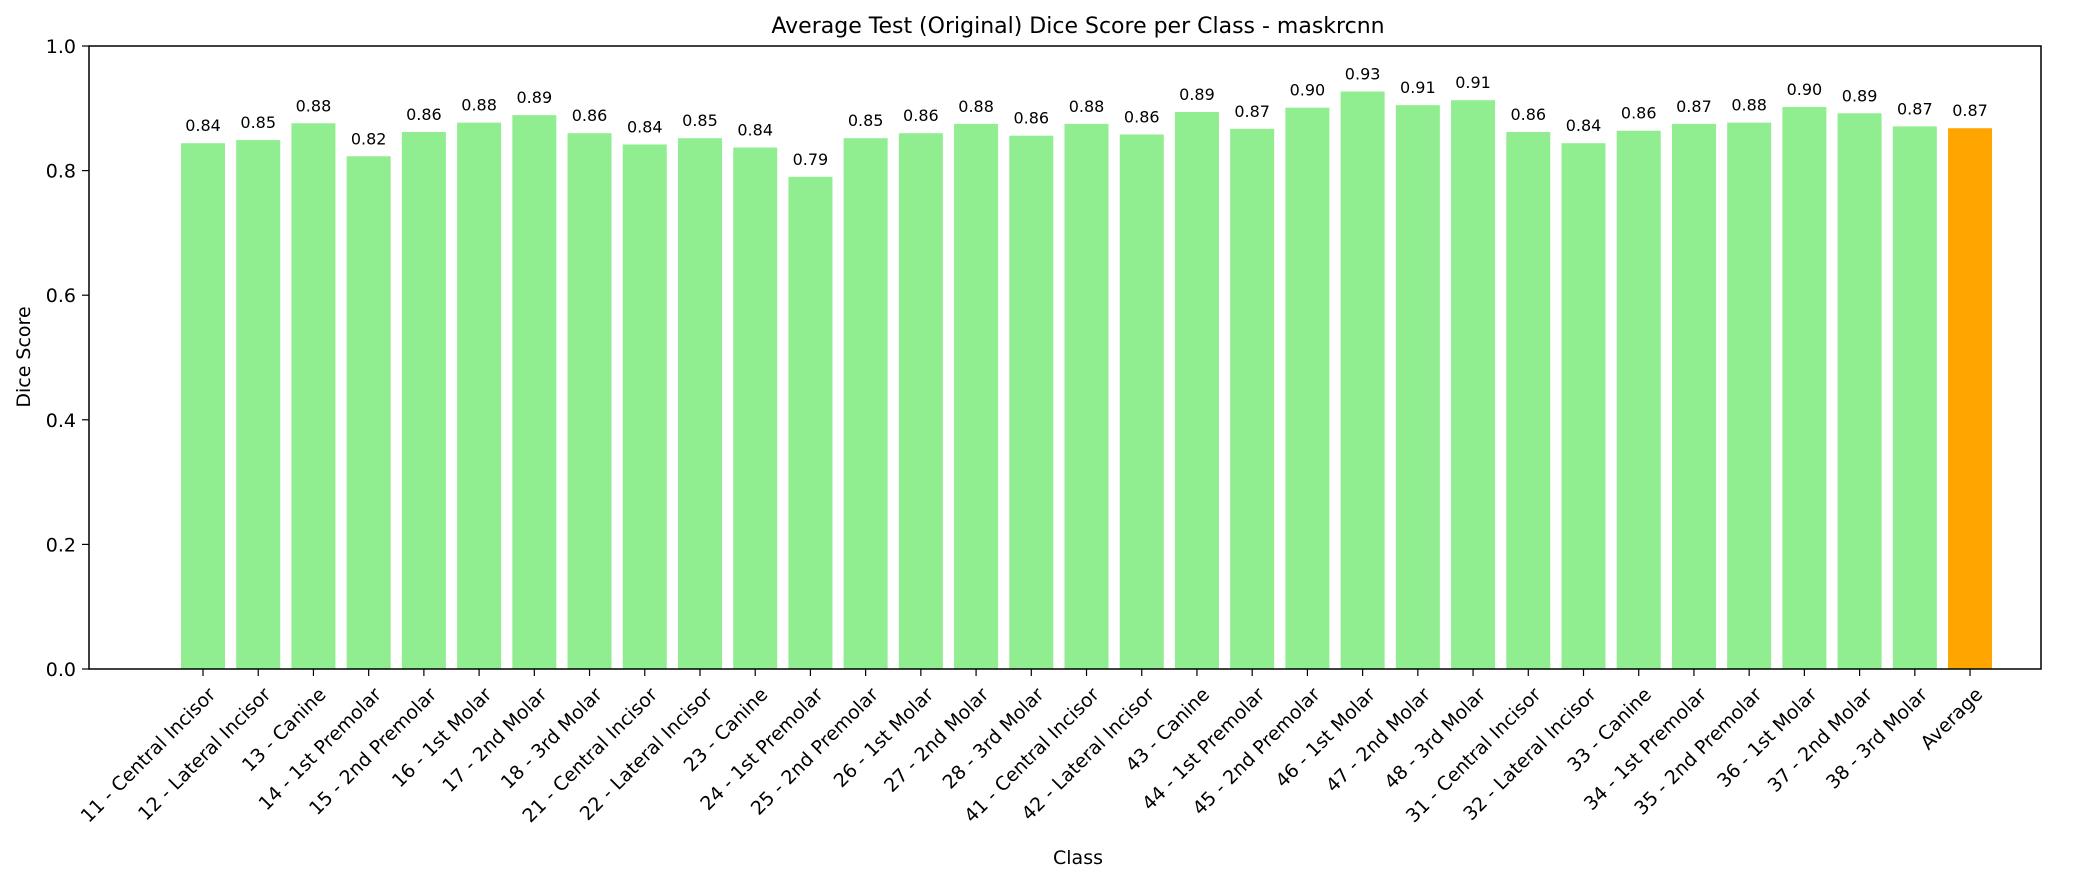 This screenshot has width=2084, height=885. Describe the element at coordinates (1363, 73) in the screenshot. I see `bar-value-label: 0.93` at that location.